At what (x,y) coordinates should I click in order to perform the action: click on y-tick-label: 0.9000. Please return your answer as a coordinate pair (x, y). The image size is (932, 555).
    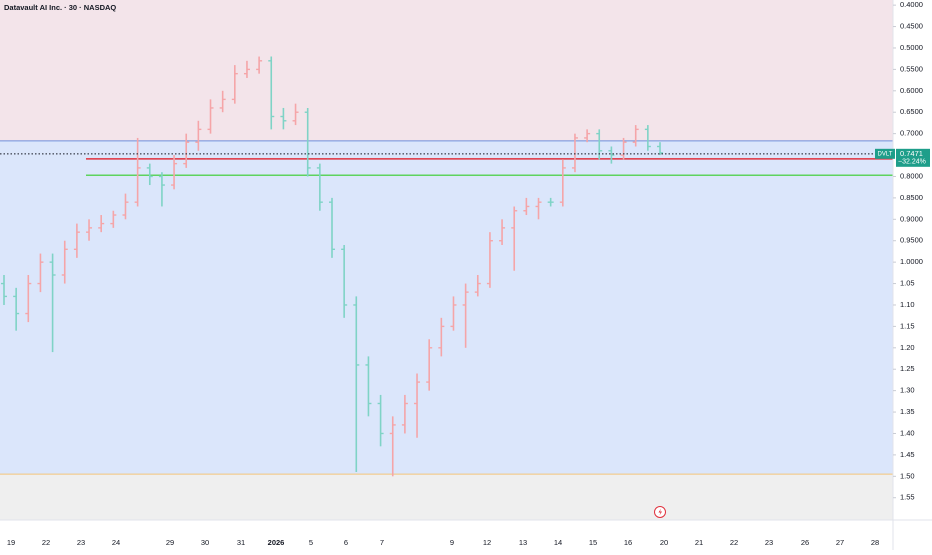
    Looking at the image, I should click on (911, 218).